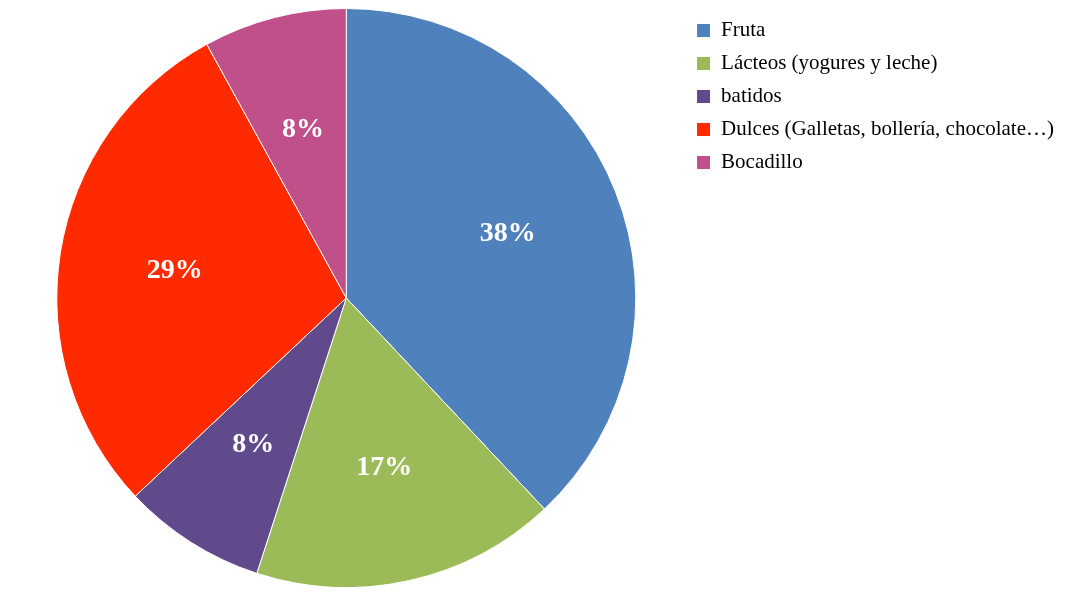 This screenshot has height=596, width=1072. What do you see at coordinates (762, 161) in the screenshot?
I see `legend-label: Bocadillo` at bounding box center [762, 161].